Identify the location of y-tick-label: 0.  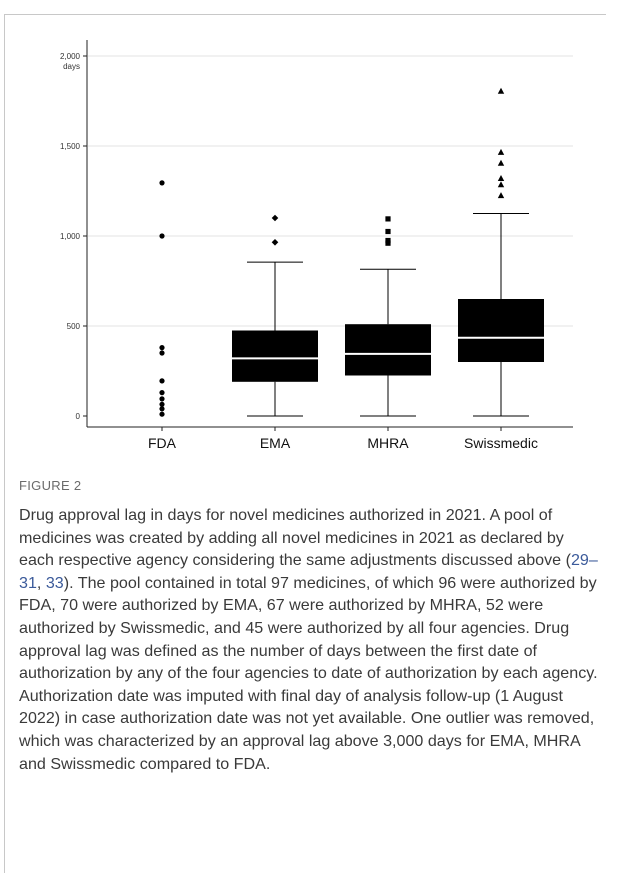
(78, 416).